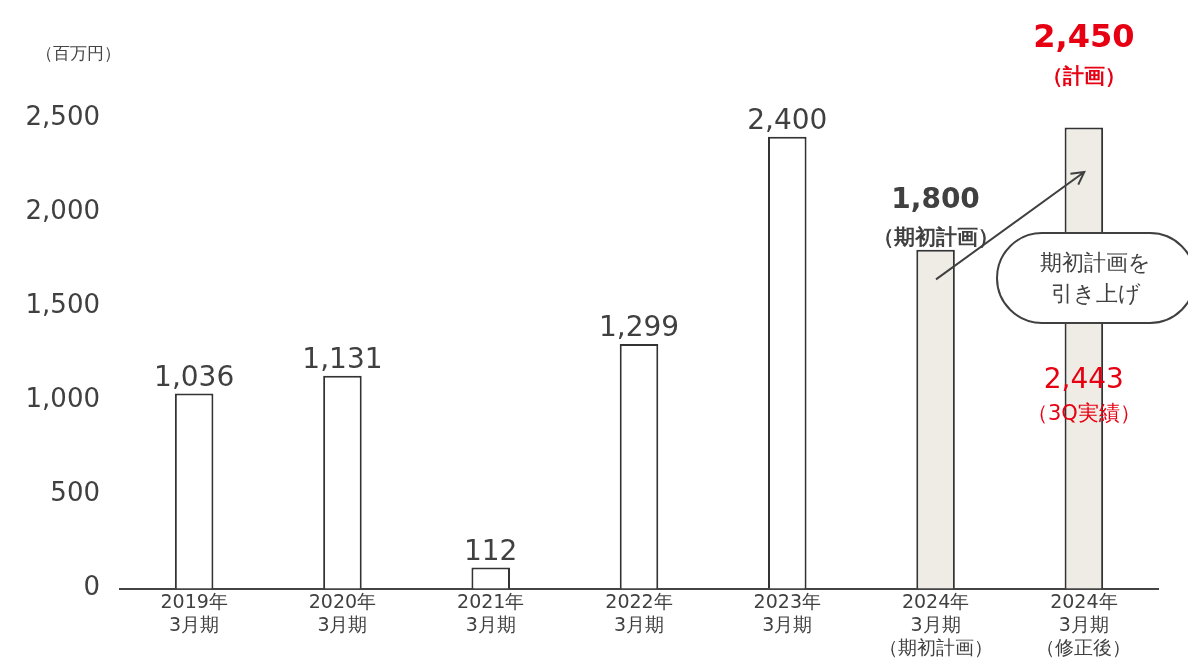 This screenshot has width=1188, height=665. What do you see at coordinates (62, 209) in the screenshot?
I see `y-tick-label: 2,000` at bounding box center [62, 209].